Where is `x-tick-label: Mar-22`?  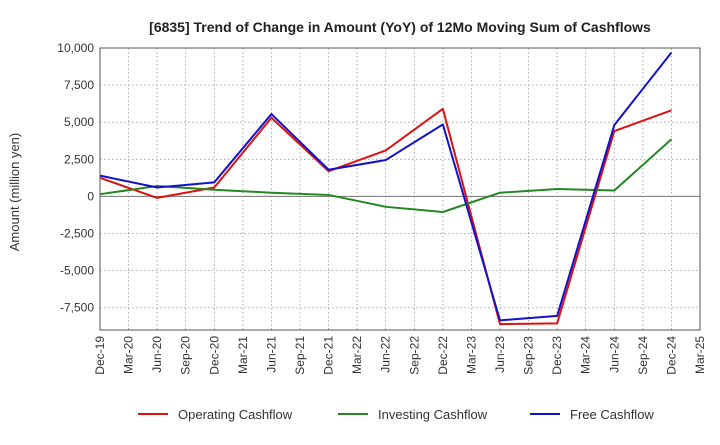 x-tick-label: Mar-22 is located at coordinates (357, 355).